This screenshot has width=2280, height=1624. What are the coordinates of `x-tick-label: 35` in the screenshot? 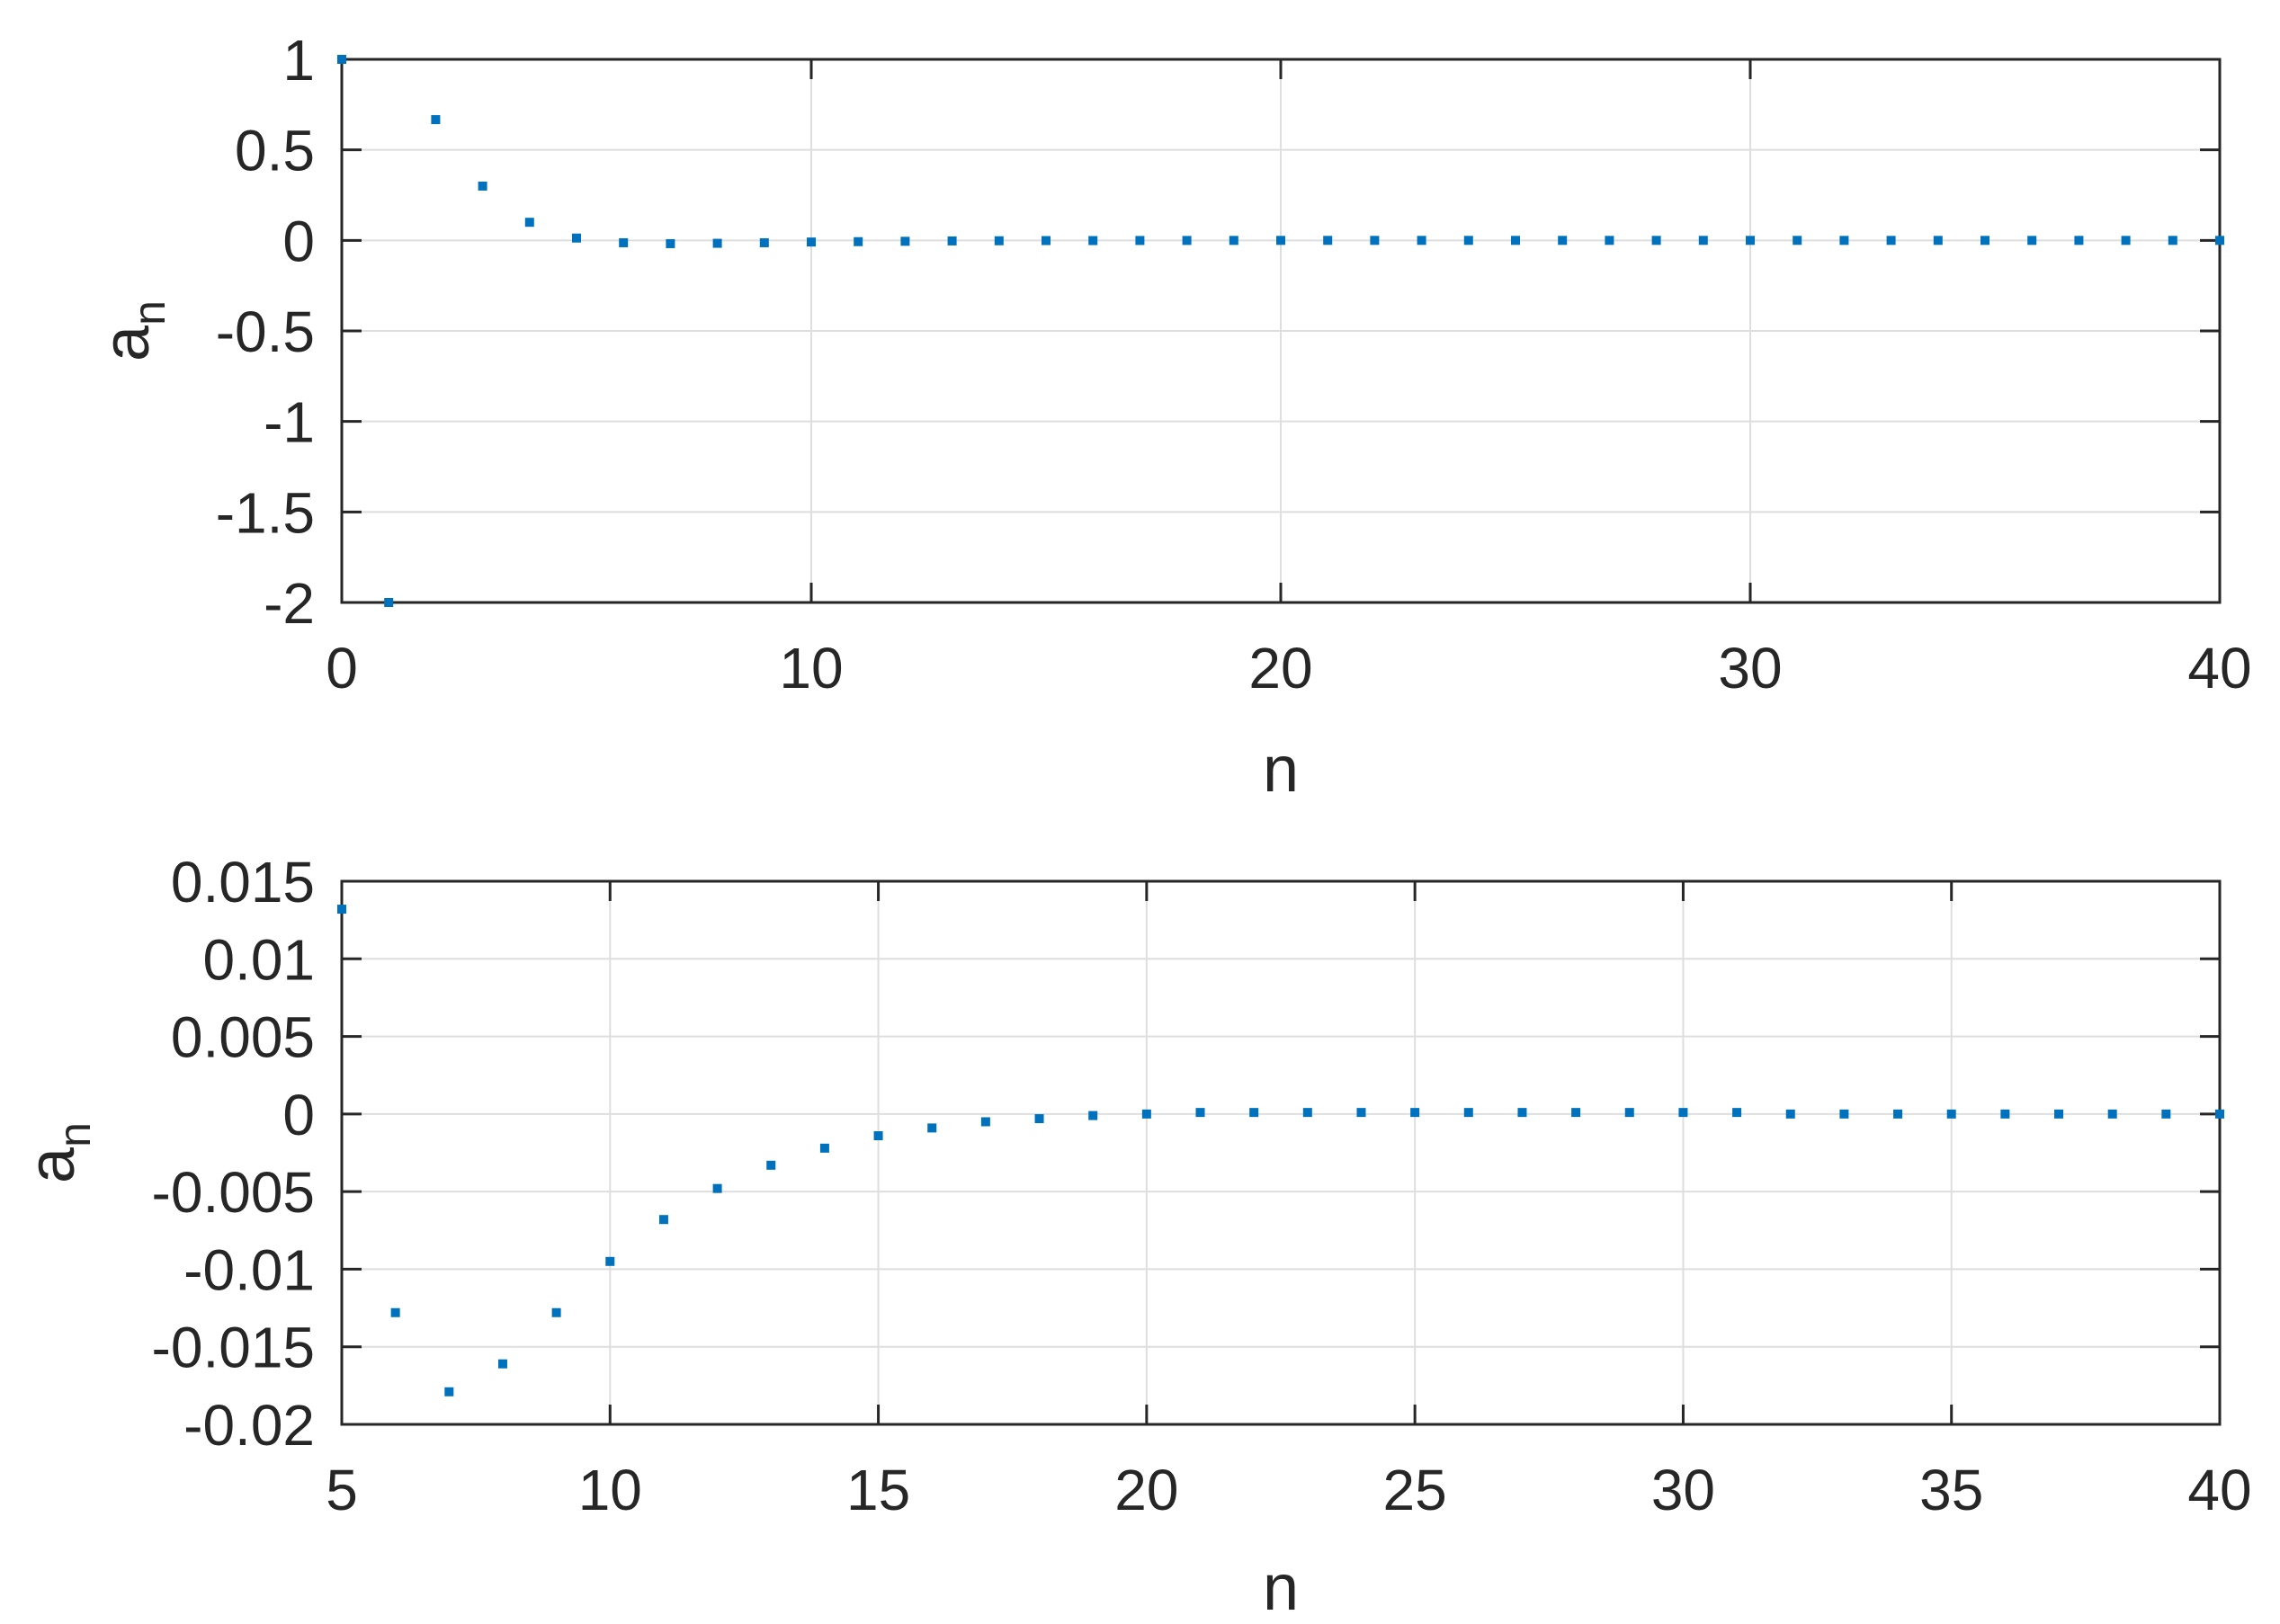 It's located at (1951, 1490).